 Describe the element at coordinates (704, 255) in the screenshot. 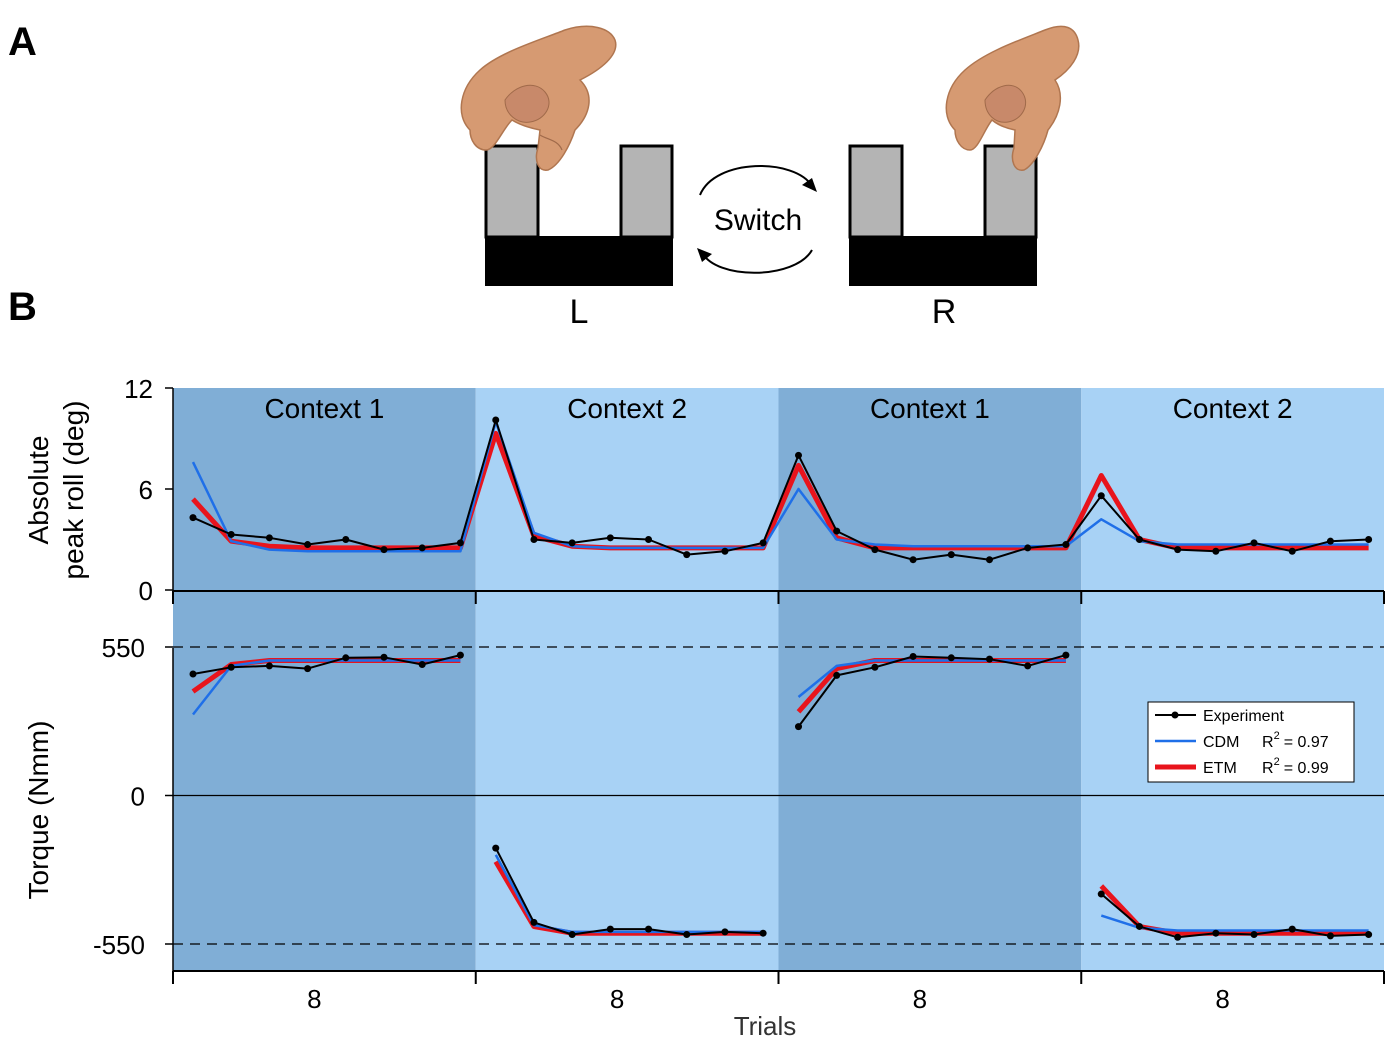

I see `switch-arrow-head-bottom` at that location.